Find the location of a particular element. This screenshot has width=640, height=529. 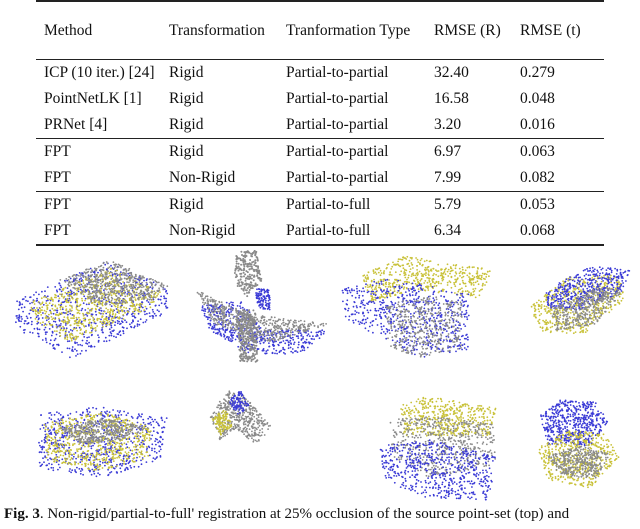

airplane-result-body is located at coordinates (247, 336).